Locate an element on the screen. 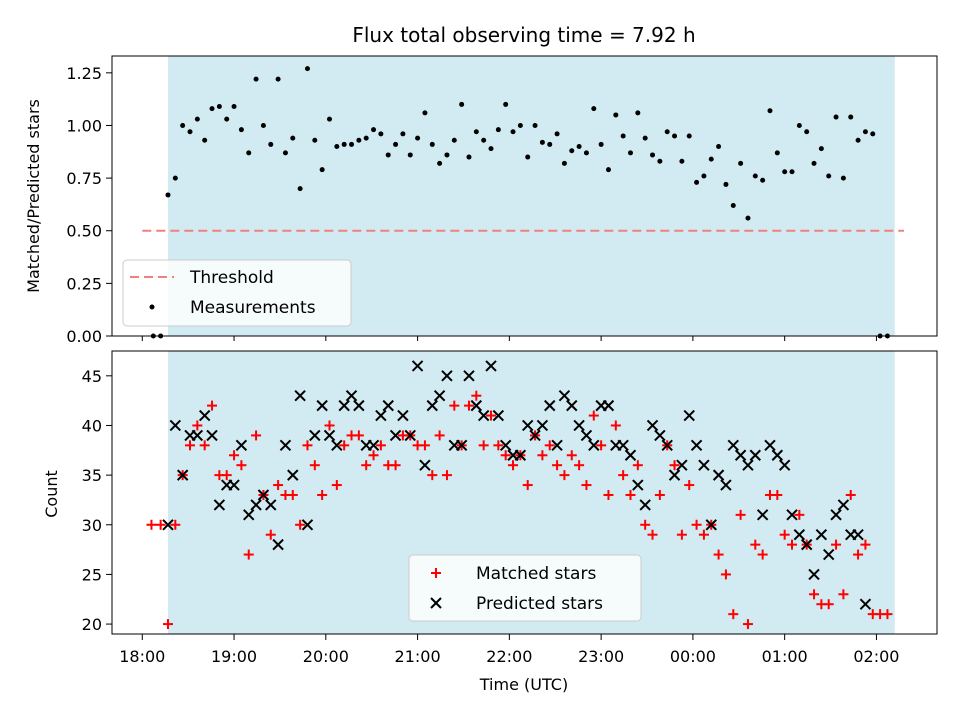 This screenshot has width=960, height=720. legend-predicted-label: Predicted stars is located at coordinates (539, 604).